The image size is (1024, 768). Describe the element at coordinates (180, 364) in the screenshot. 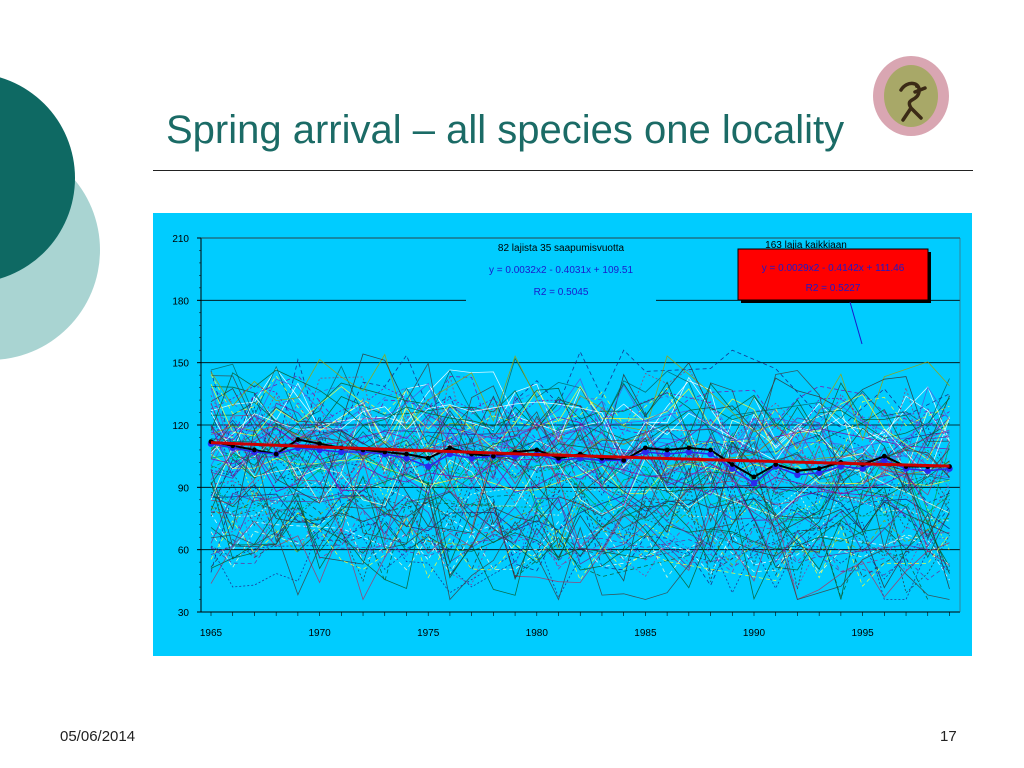

I see `y-tick-label: 150` at that location.